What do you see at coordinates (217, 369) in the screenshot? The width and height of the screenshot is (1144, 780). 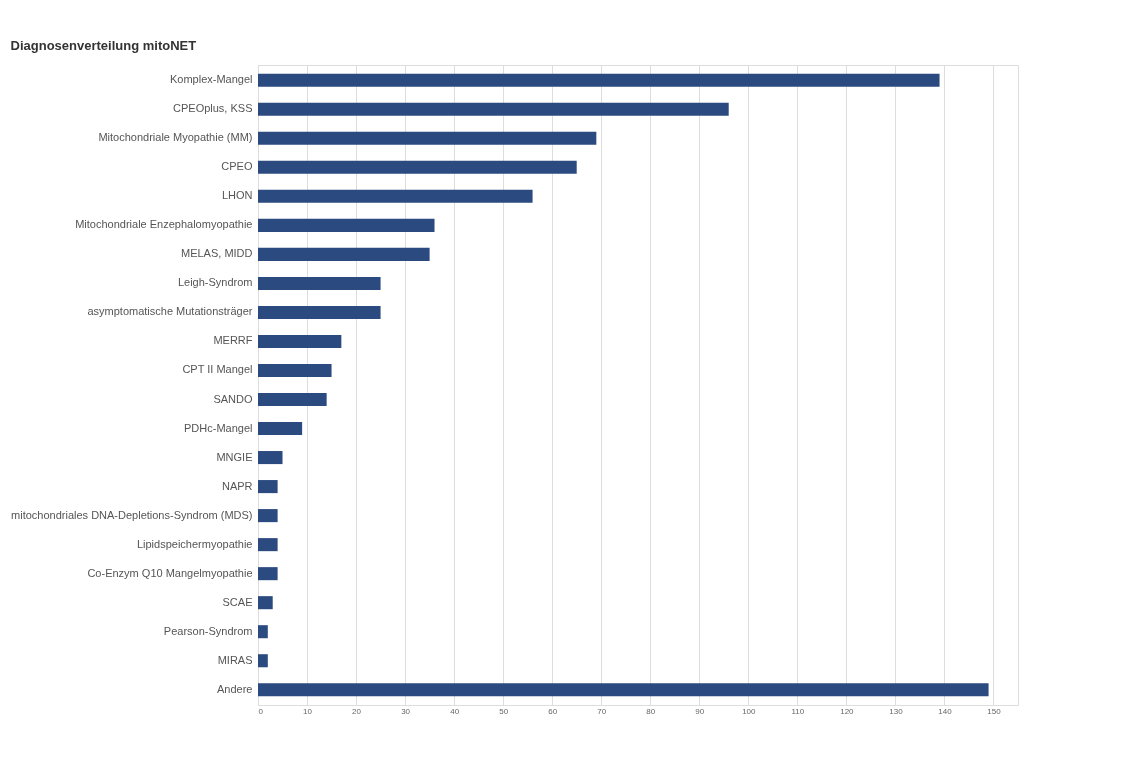 I see `y-tick-label: CPT II Mangel` at bounding box center [217, 369].